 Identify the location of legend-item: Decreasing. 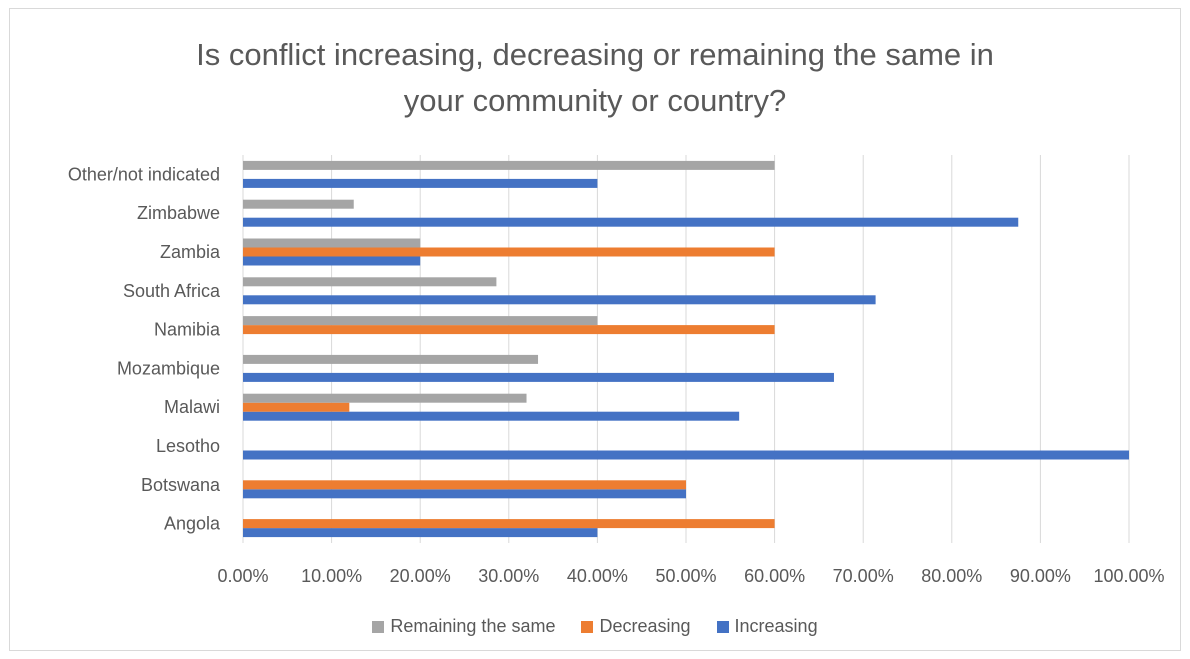
(636, 626).